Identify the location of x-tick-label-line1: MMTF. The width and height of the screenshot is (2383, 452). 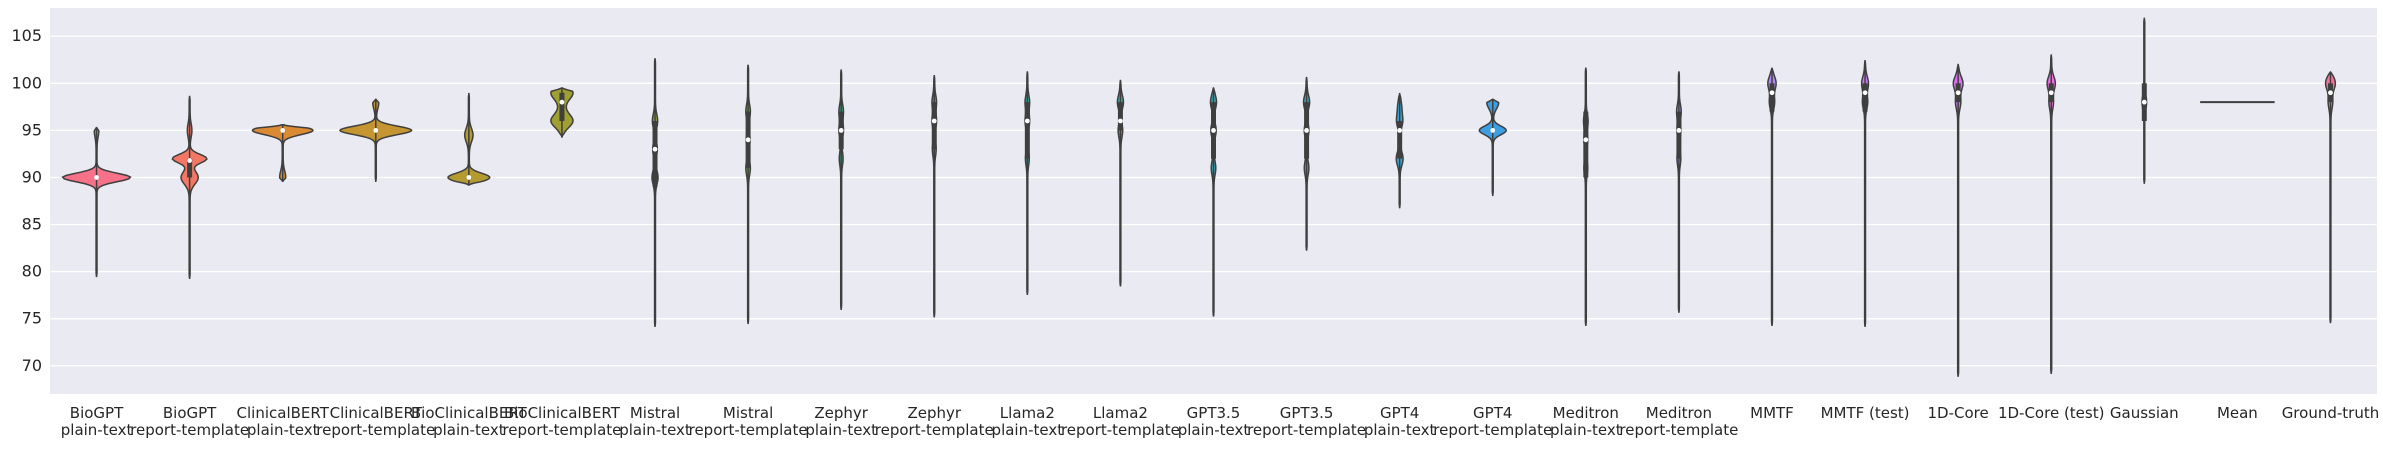
(1772, 413).